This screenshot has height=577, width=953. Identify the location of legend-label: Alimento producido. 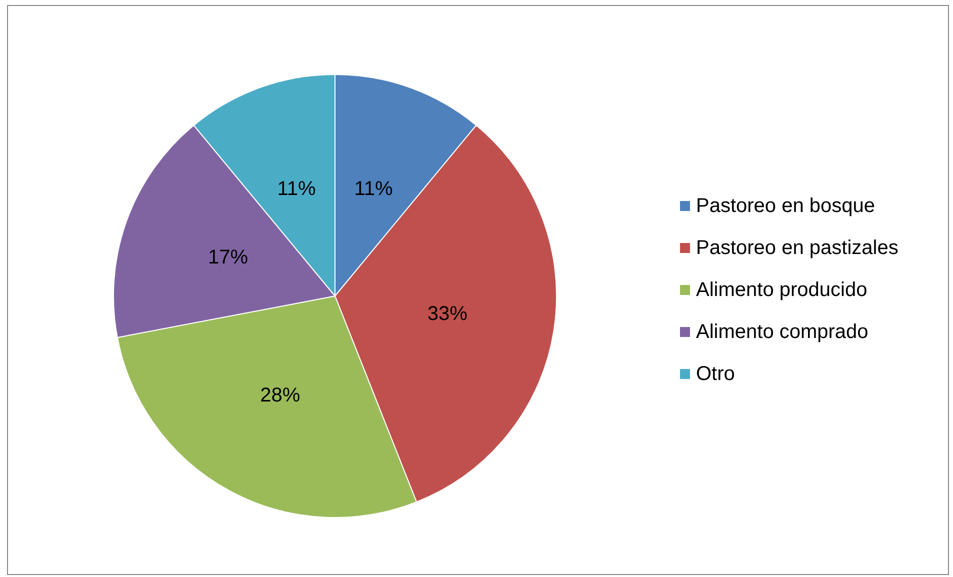
(782, 290).